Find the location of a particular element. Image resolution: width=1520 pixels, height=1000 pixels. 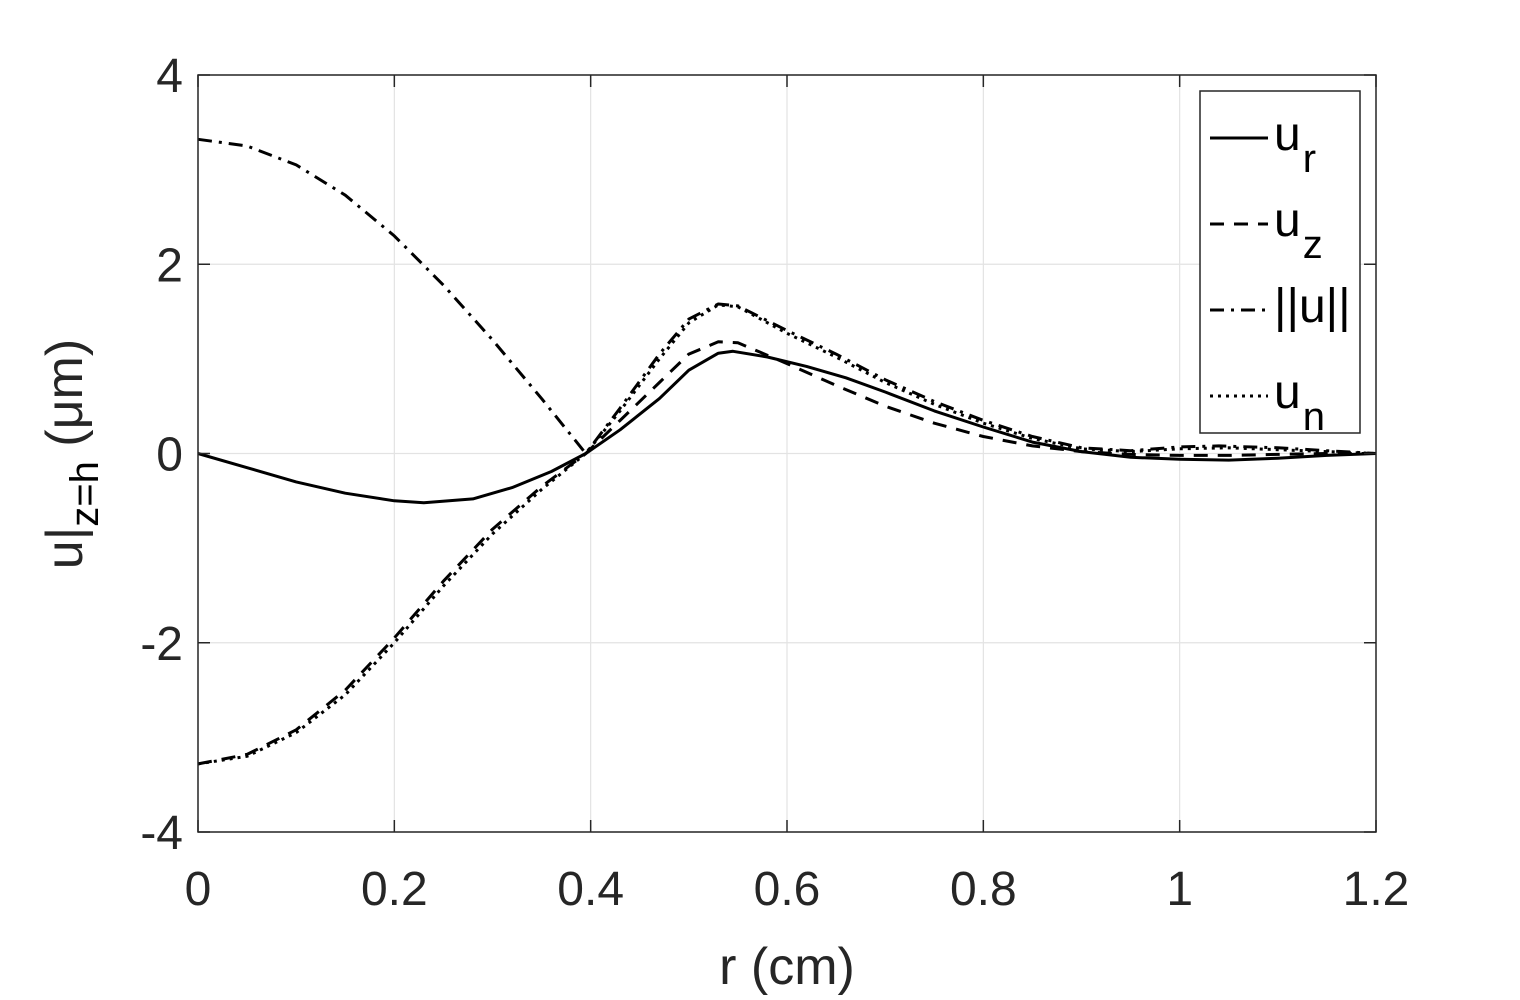

x-tick-label: 1.2 is located at coordinates (1376, 889).